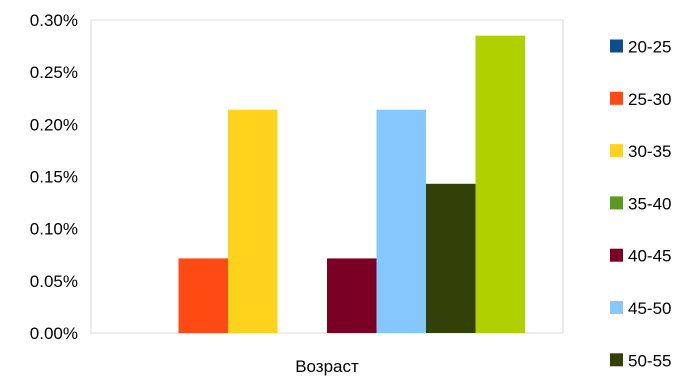  What do you see at coordinates (649, 360) in the screenshot?
I see `legend-label: 50-55` at bounding box center [649, 360].